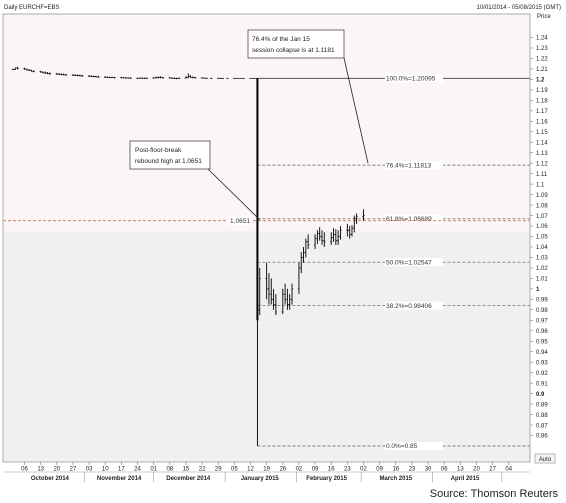 The height and width of the screenshot is (503, 566). What do you see at coordinates (395, 470) in the screenshot?
I see `x-tick-label: 16` at bounding box center [395, 470].